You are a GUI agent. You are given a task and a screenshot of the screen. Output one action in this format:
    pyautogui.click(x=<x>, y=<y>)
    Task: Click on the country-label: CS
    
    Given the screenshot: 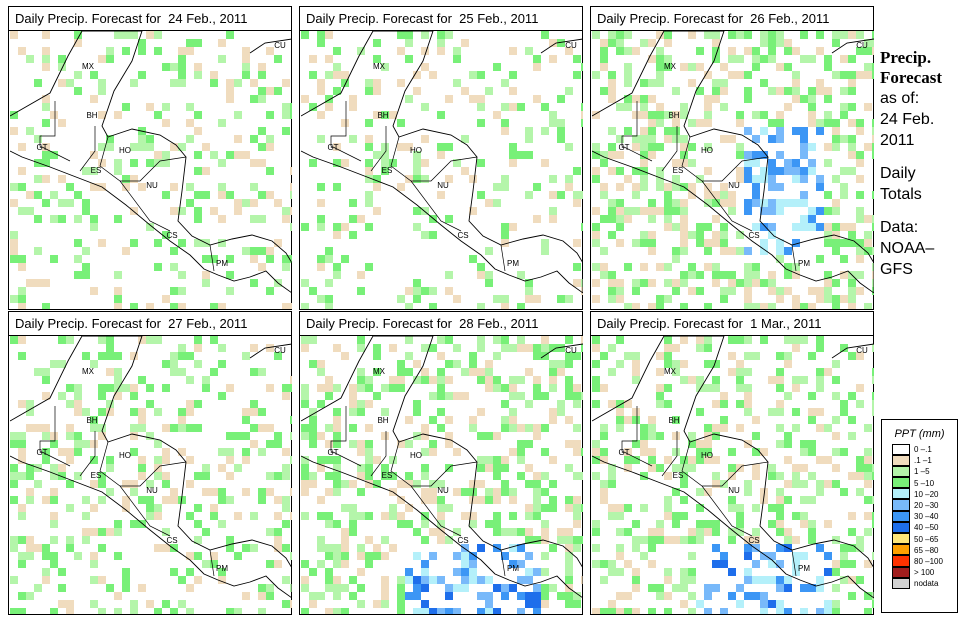 What is the action you would take?
    pyautogui.click(x=171, y=235)
    